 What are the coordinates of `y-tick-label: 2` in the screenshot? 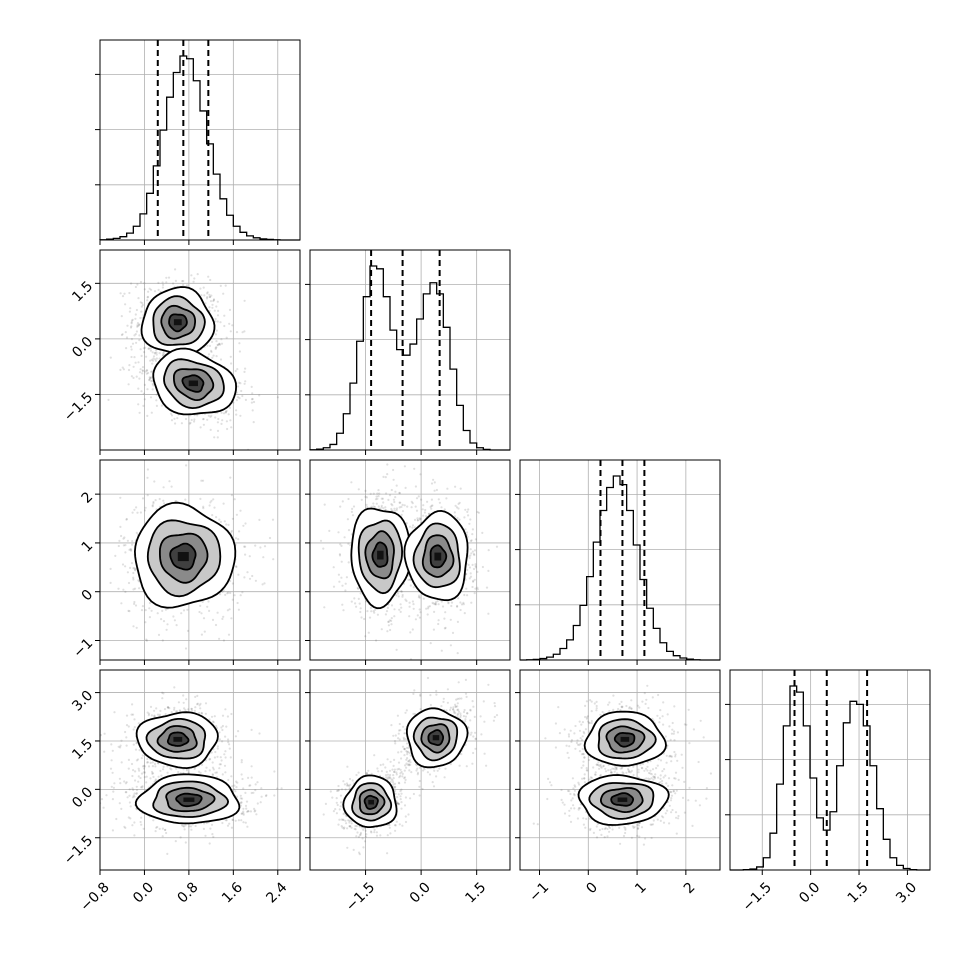 It's located at (88, 498).